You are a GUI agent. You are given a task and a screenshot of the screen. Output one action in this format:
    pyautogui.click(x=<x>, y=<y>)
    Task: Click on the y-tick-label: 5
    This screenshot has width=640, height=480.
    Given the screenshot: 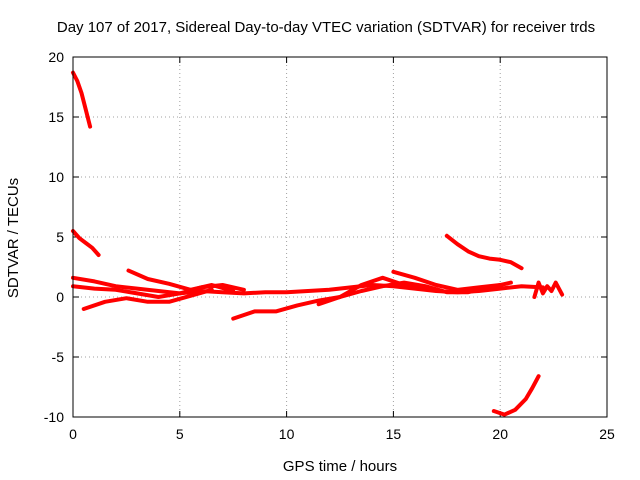 What is the action you would take?
    pyautogui.click(x=60, y=237)
    